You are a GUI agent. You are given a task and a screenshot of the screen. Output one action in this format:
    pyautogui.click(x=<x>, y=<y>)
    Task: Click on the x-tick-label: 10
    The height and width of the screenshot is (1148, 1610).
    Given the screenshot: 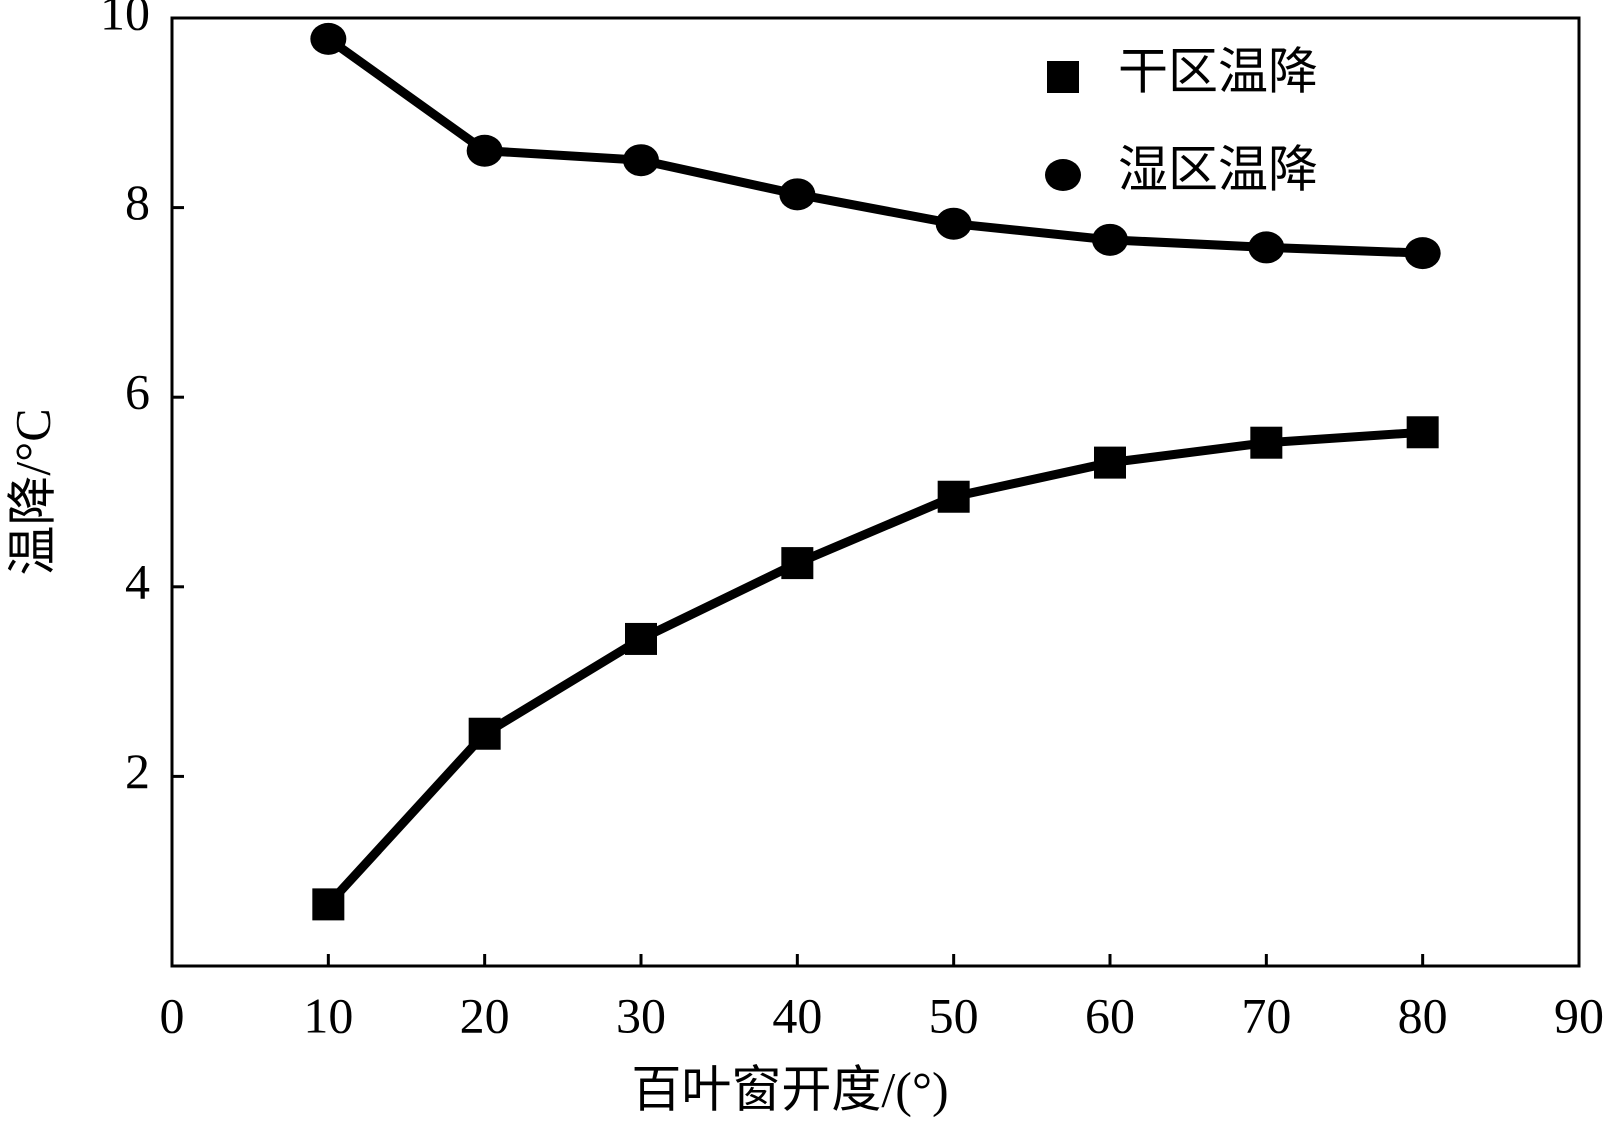 What is the action you would take?
    pyautogui.click(x=328, y=1015)
    